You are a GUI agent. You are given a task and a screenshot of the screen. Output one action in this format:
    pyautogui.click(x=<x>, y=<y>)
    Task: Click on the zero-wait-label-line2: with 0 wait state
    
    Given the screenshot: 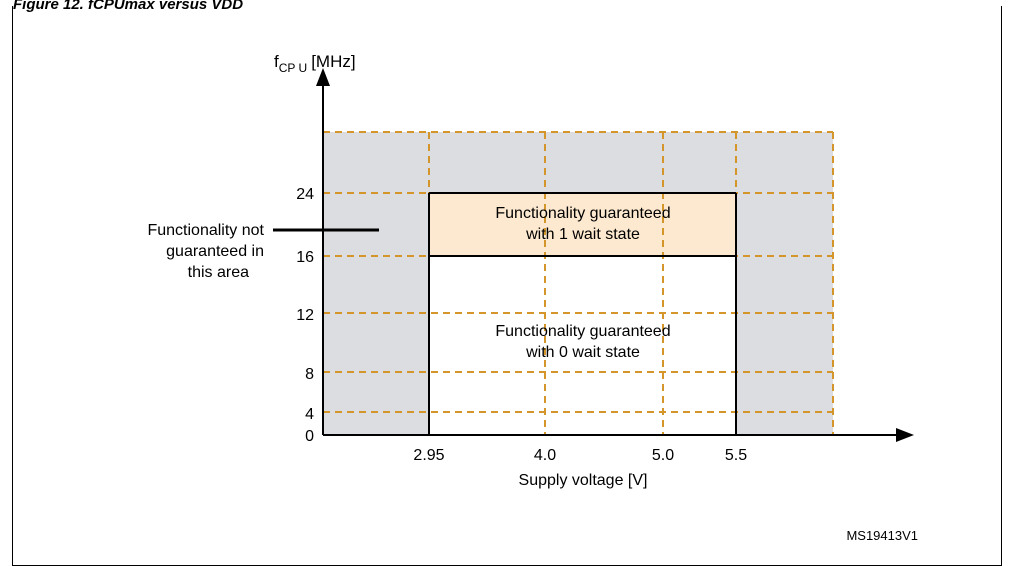 What is the action you would take?
    pyautogui.click(x=582, y=352)
    